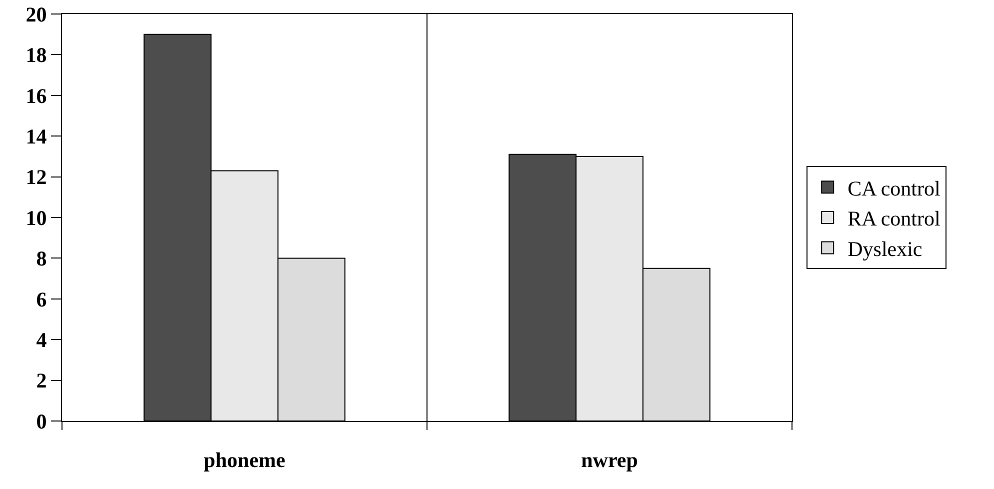 The width and height of the screenshot is (994, 489). Describe the element at coordinates (245, 460) in the screenshot. I see `x-tick-label: phoneme` at that location.